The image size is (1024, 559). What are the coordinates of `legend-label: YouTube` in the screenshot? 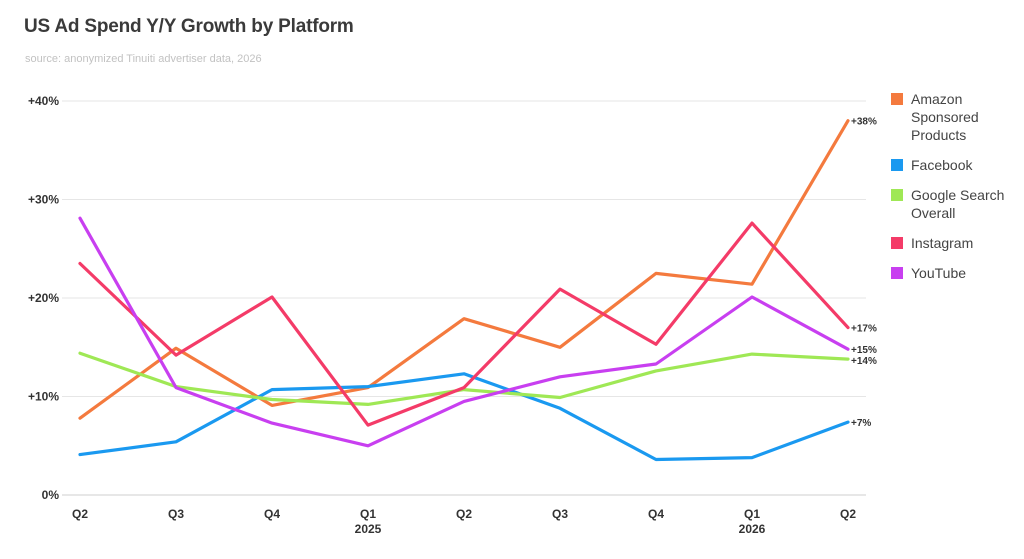 It's located at (939, 273).